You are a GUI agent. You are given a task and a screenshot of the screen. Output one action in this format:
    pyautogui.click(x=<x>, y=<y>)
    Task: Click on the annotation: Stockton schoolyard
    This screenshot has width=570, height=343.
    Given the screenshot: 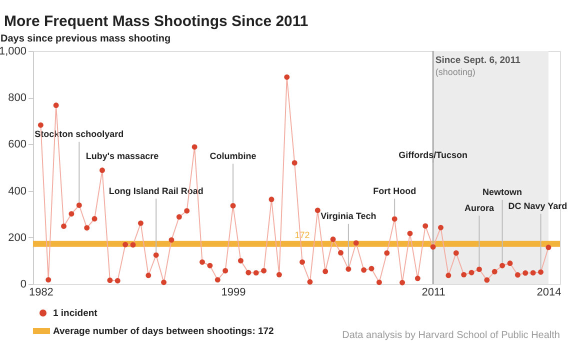 What is the action you would take?
    pyautogui.click(x=79, y=134)
    